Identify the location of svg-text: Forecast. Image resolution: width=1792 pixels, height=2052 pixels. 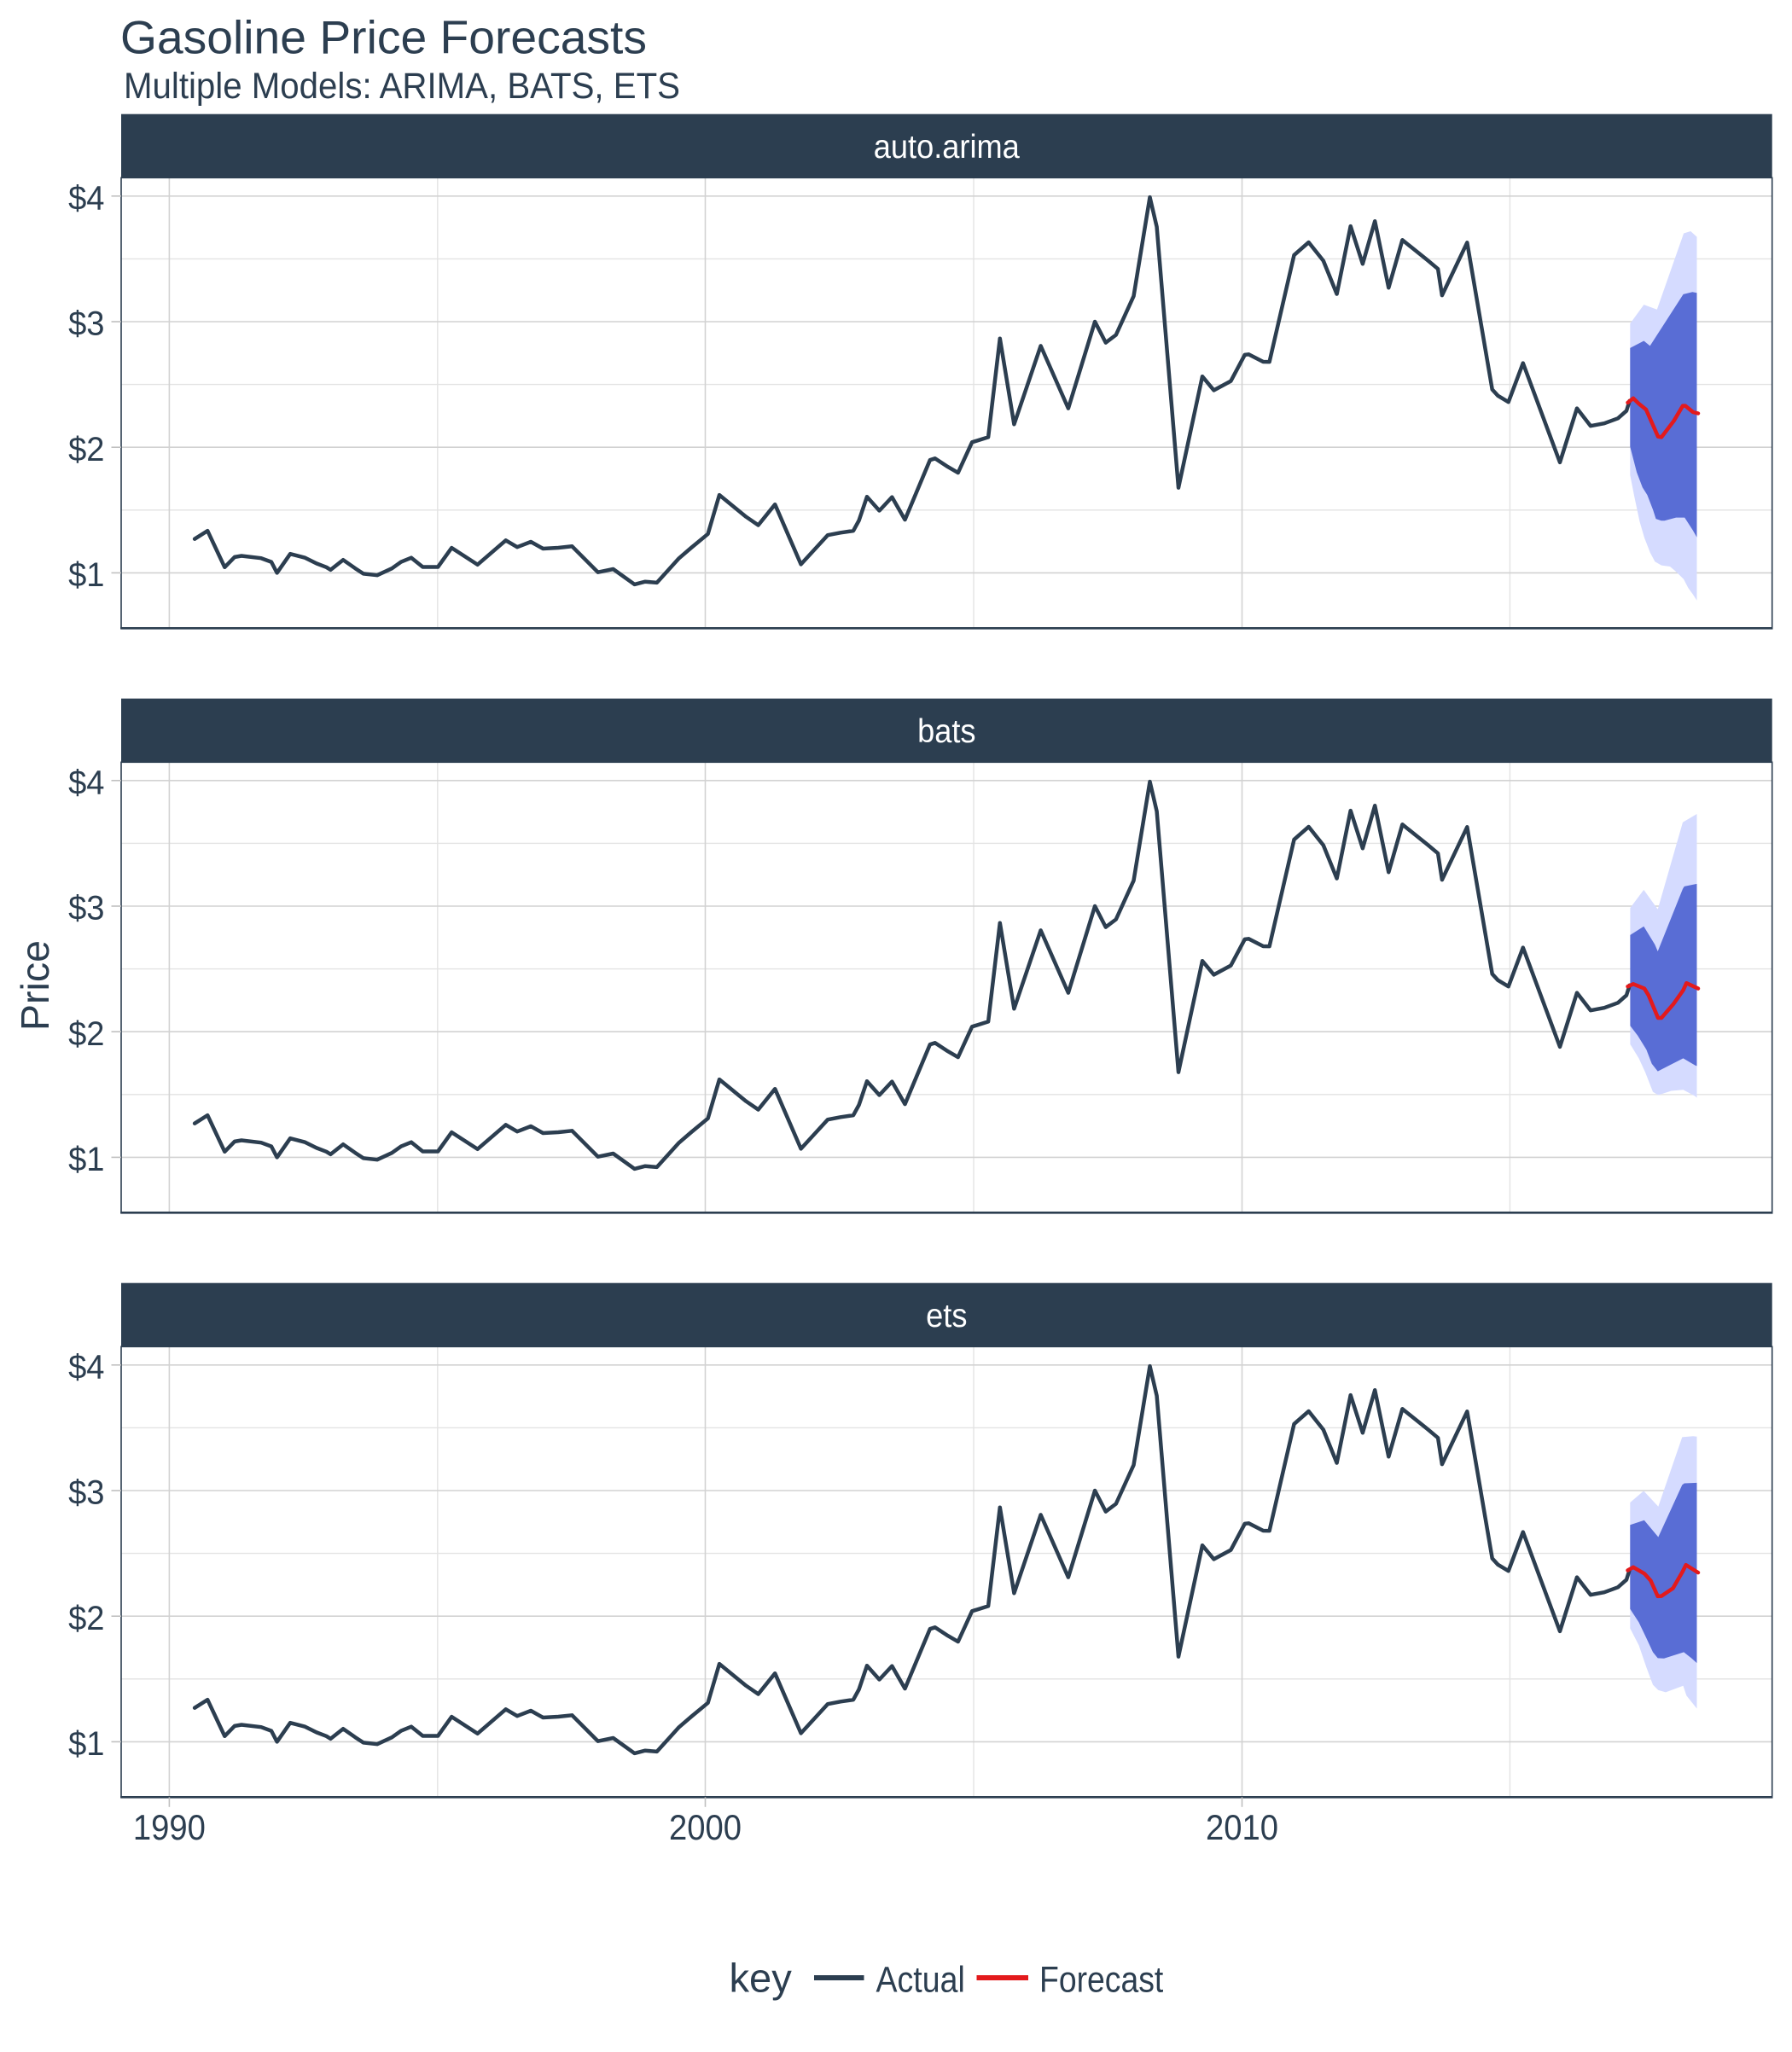
(1101, 1981).